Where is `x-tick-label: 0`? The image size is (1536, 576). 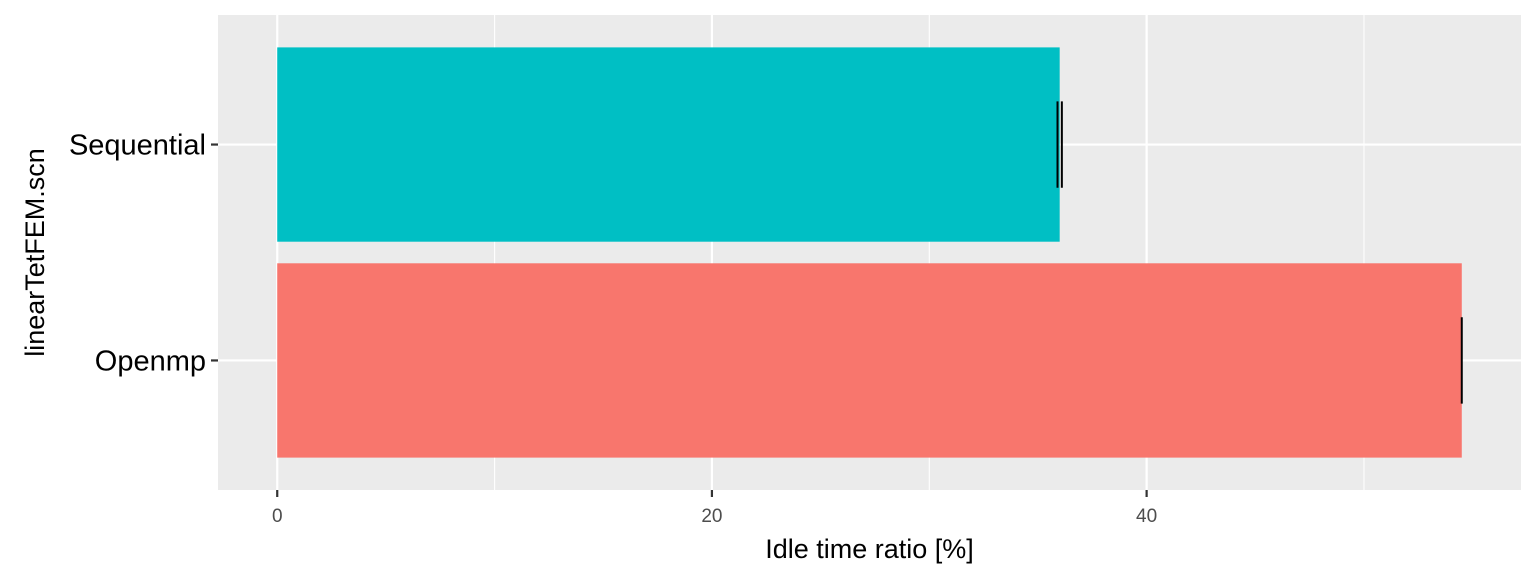 x-tick-label: 0 is located at coordinates (277, 516).